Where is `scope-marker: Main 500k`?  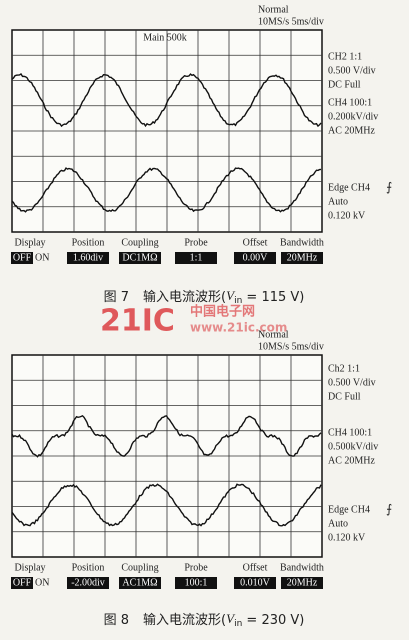
scope-marker: Main 500k is located at coordinates (165, 37).